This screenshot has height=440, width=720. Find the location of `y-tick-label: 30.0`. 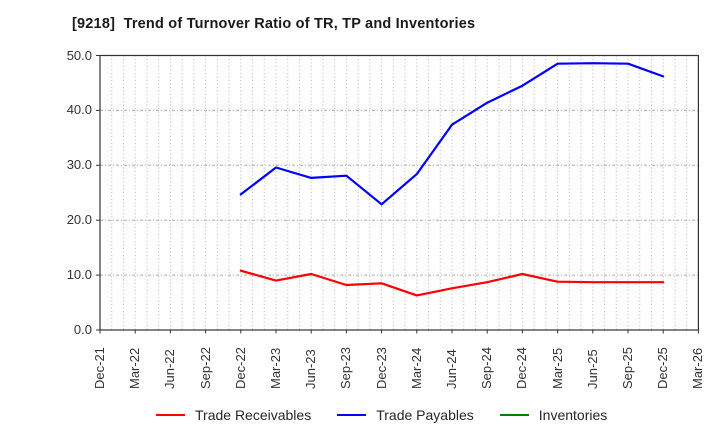

y-tick-label: 30.0 is located at coordinates (79, 165).